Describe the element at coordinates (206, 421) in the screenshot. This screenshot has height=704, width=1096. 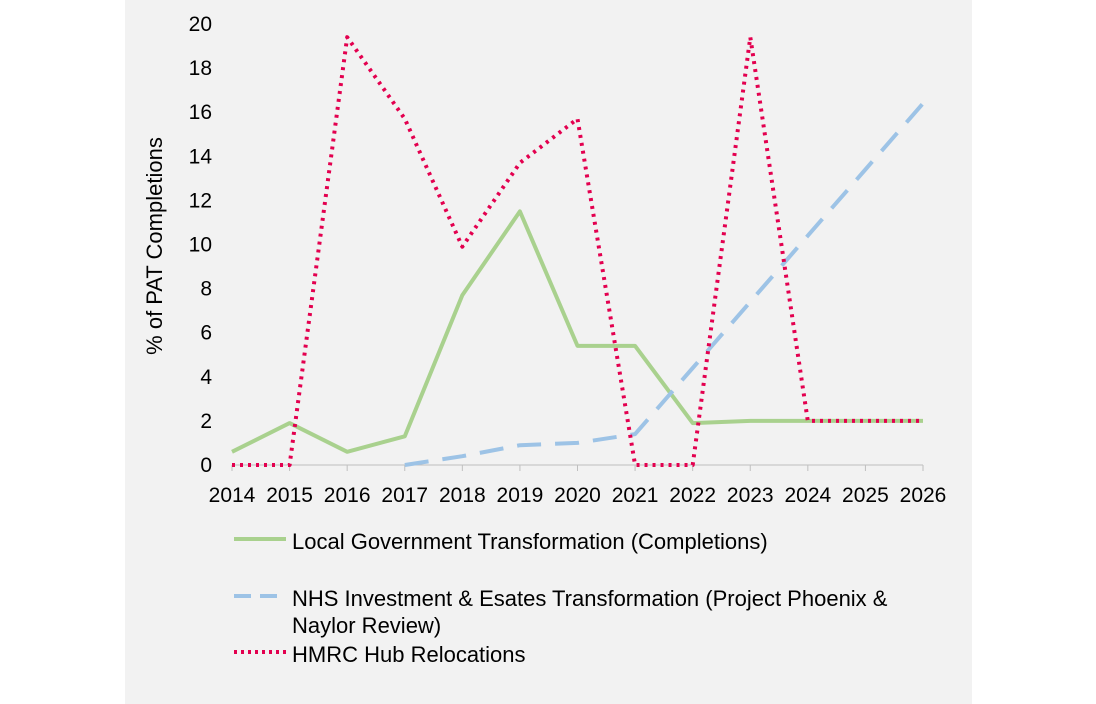
I see `y-tick-label: 2` at that location.